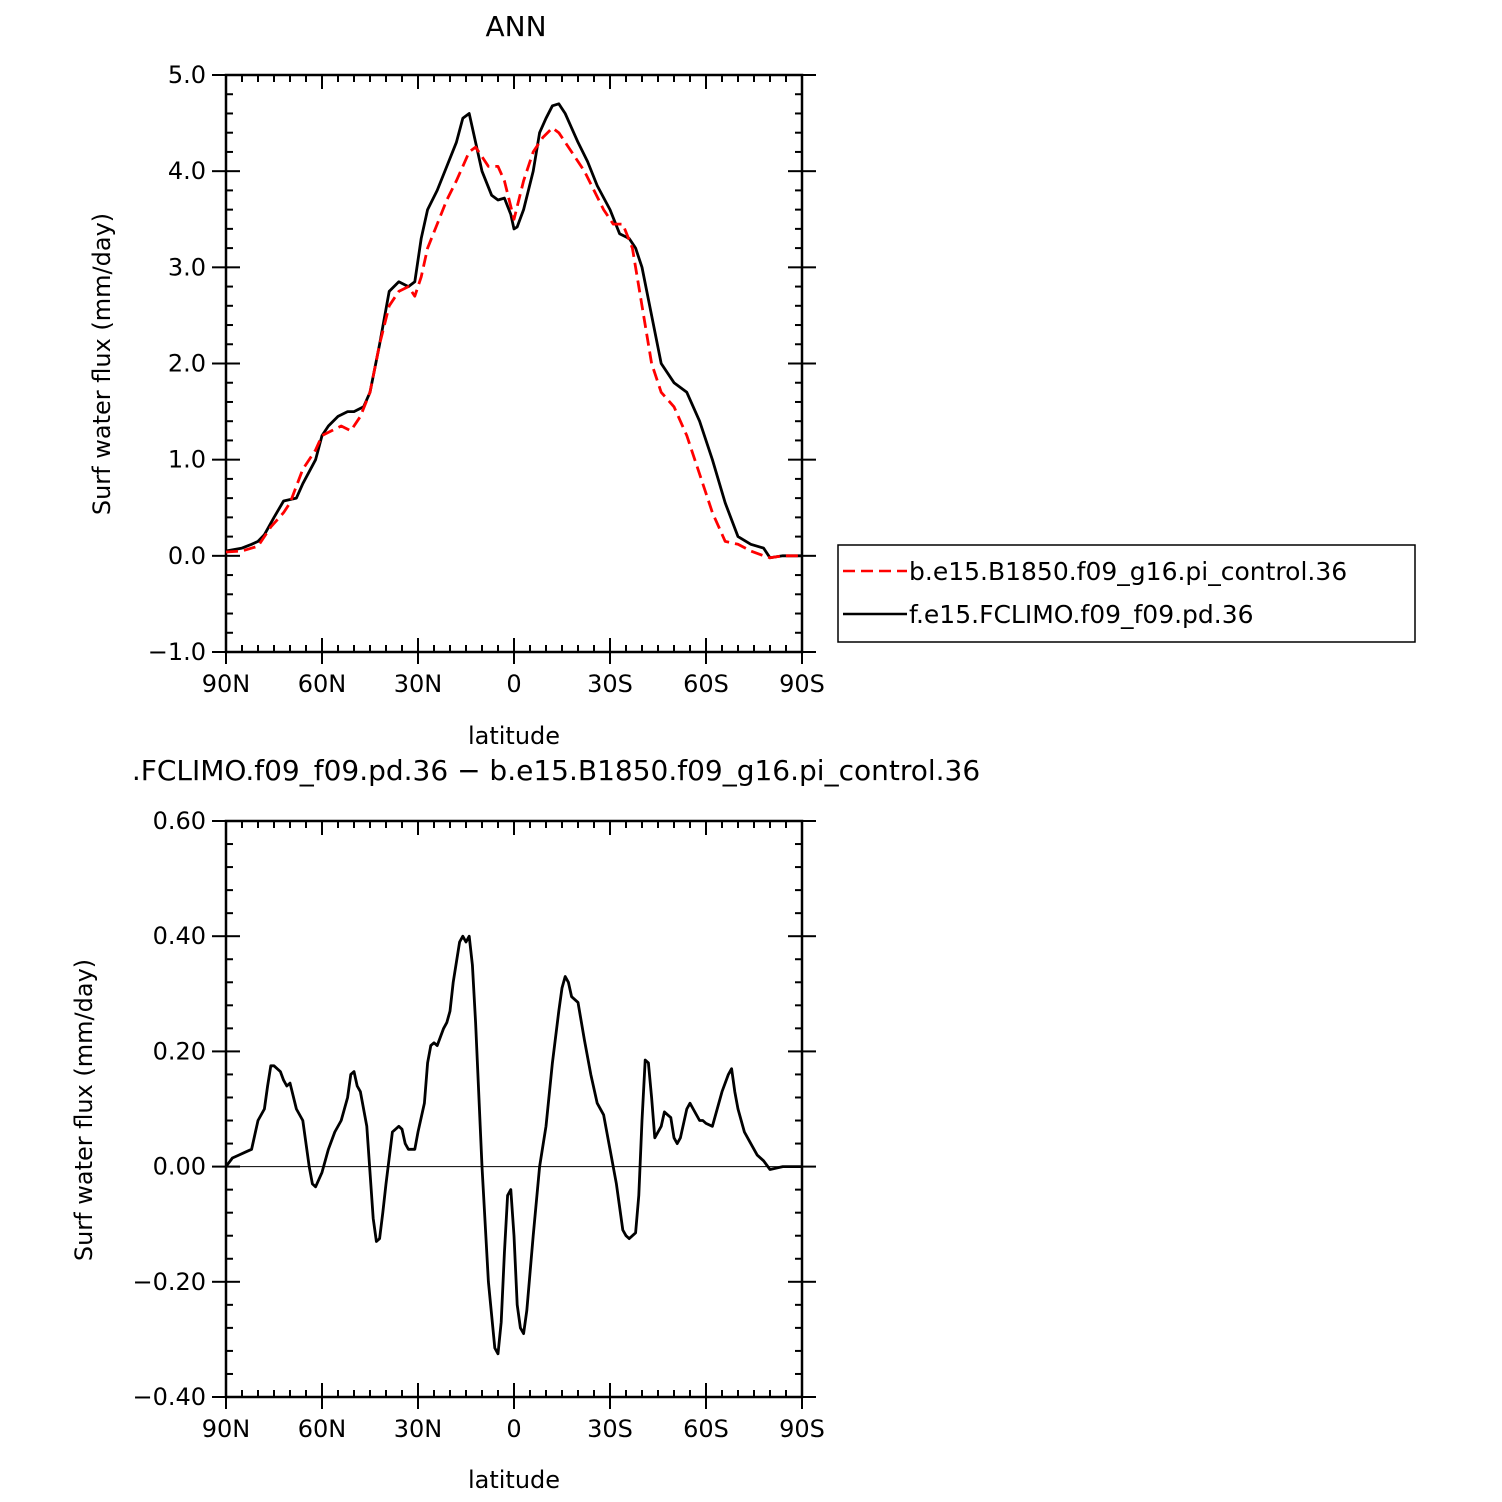  I want to click on bottom-x-axis-label: latitude, so click(514, 1480).